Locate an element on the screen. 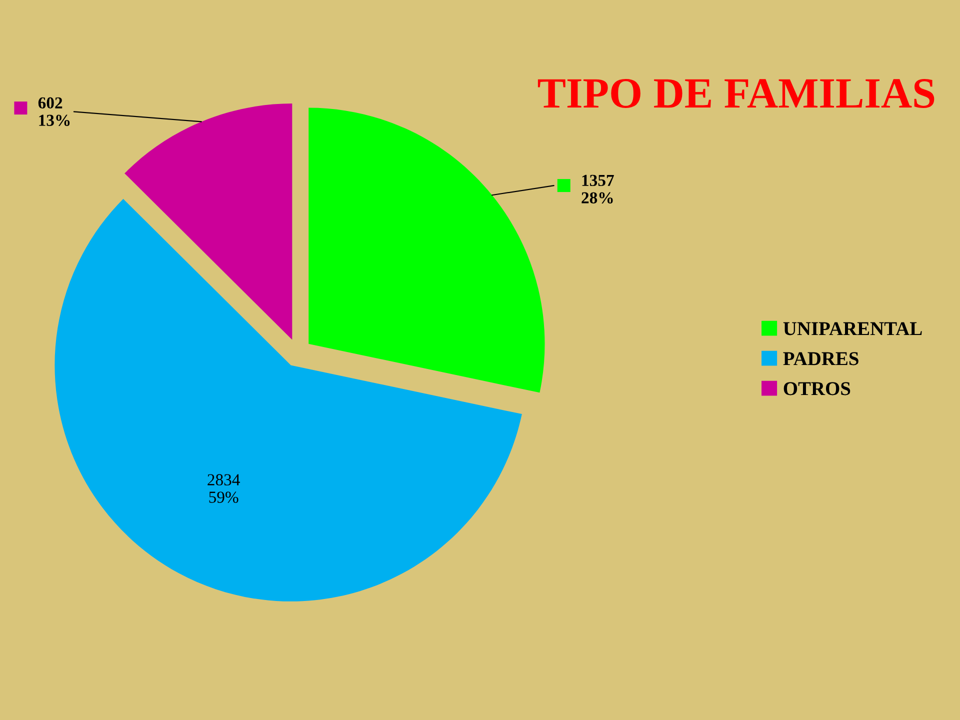 The height and width of the screenshot is (720, 960). data-label: 1357 28% is located at coordinates (598, 189).